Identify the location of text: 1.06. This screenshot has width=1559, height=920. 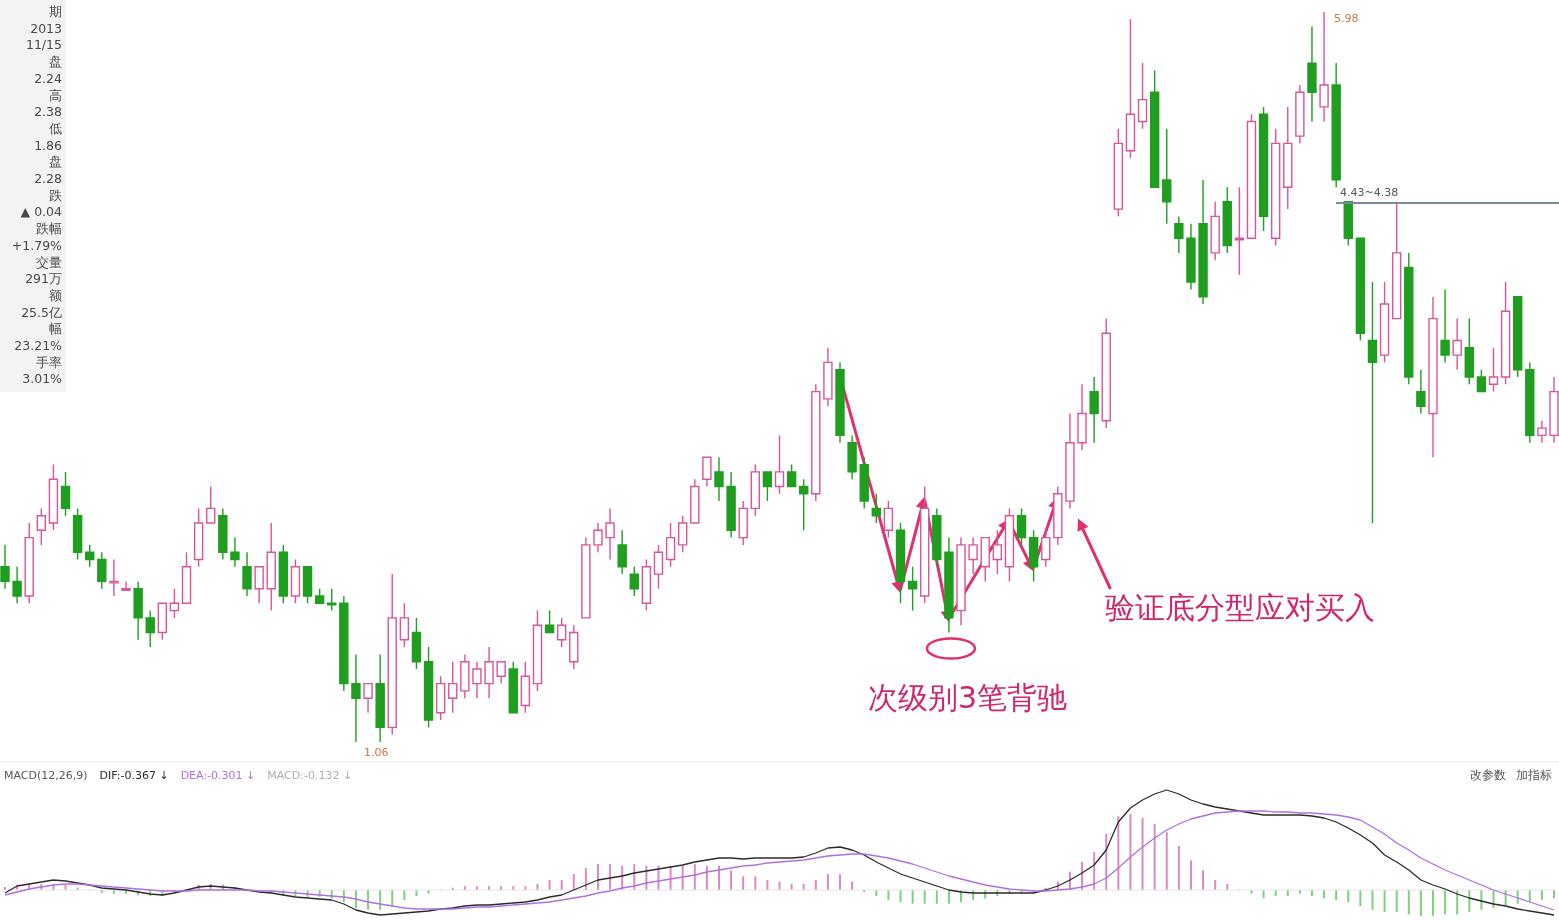
(376, 752).